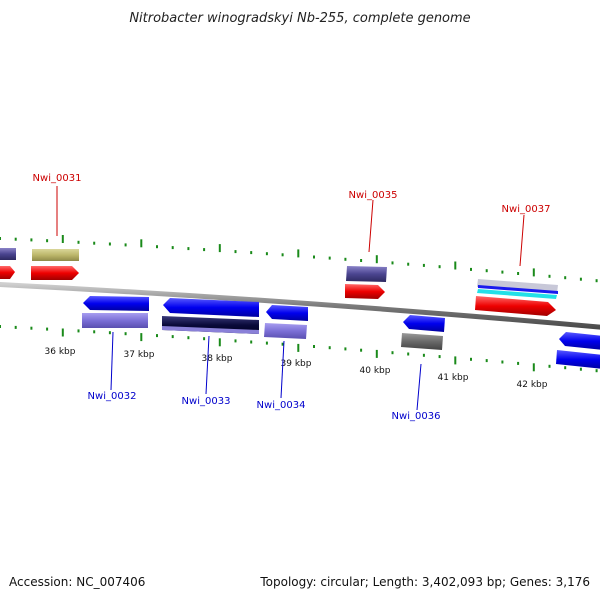 Image resolution: width=600 pixels, height=600 pixels. Describe the element at coordinates (518, 289) in the screenshot. I see `gene-Nwi_0037-feature-blue` at that location.